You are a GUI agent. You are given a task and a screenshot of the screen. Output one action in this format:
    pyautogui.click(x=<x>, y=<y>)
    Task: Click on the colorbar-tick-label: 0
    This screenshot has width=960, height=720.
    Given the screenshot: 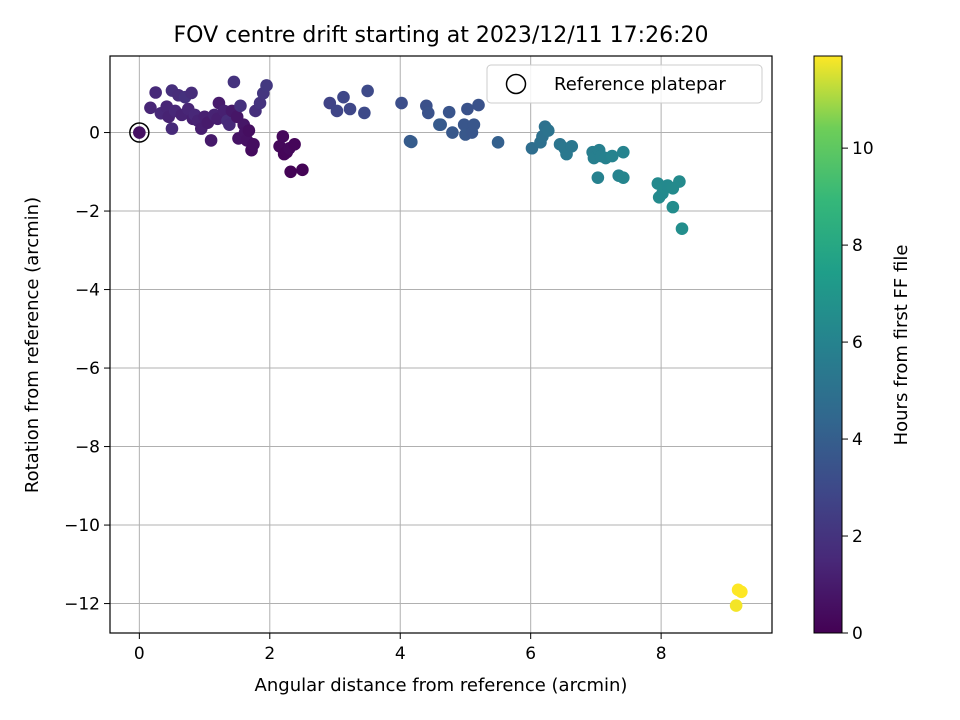 What is the action you would take?
    pyautogui.click(x=857, y=634)
    